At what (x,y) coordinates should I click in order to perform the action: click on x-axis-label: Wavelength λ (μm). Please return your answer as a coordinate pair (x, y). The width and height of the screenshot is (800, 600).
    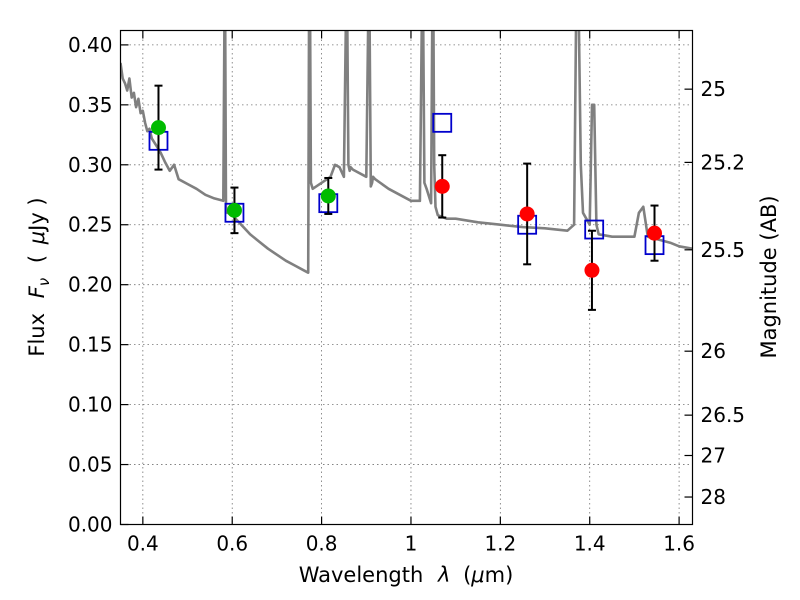
    Looking at the image, I should click on (406, 575).